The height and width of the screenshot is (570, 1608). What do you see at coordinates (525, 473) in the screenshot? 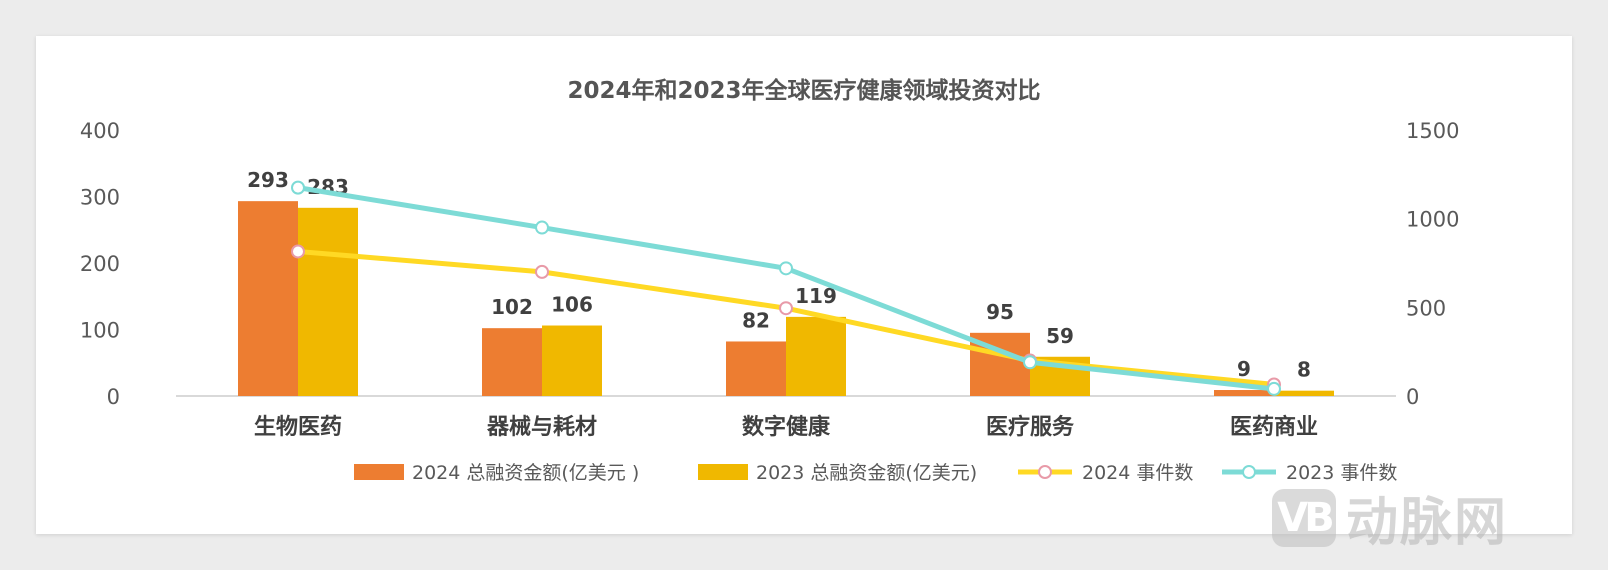
I see `legend-label: 2024 总融资金额(亿美元 )` at bounding box center [525, 473].